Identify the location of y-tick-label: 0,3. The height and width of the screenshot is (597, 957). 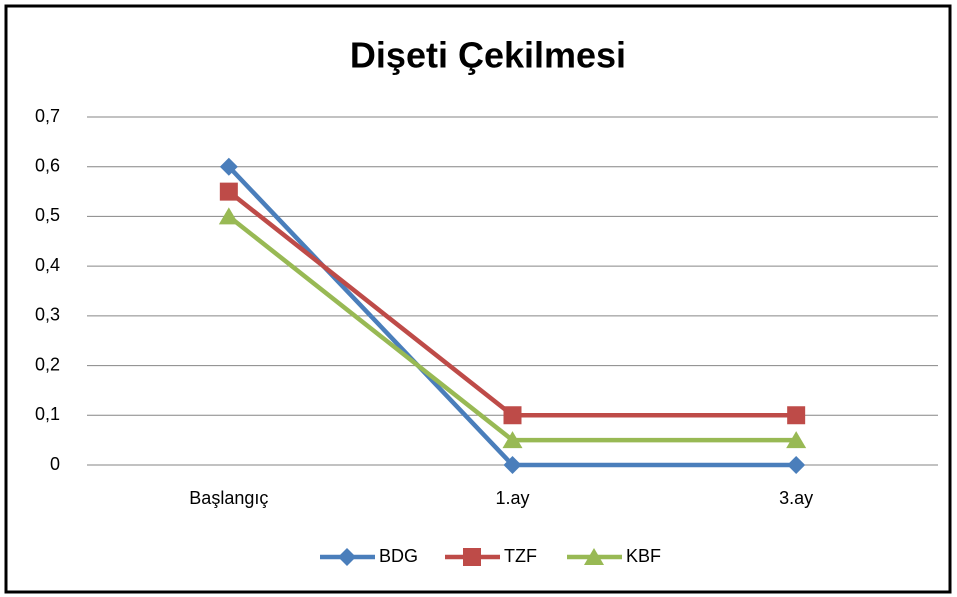
(47, 315).